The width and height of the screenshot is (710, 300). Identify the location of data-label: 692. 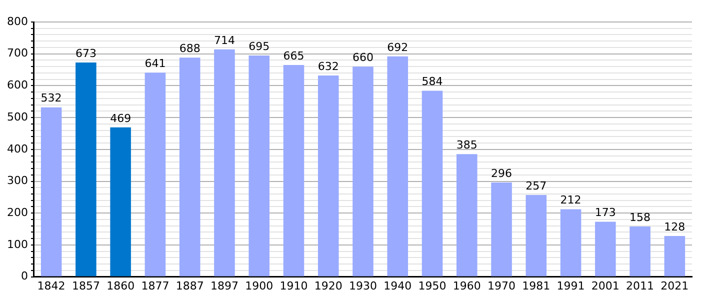
(397, 47).